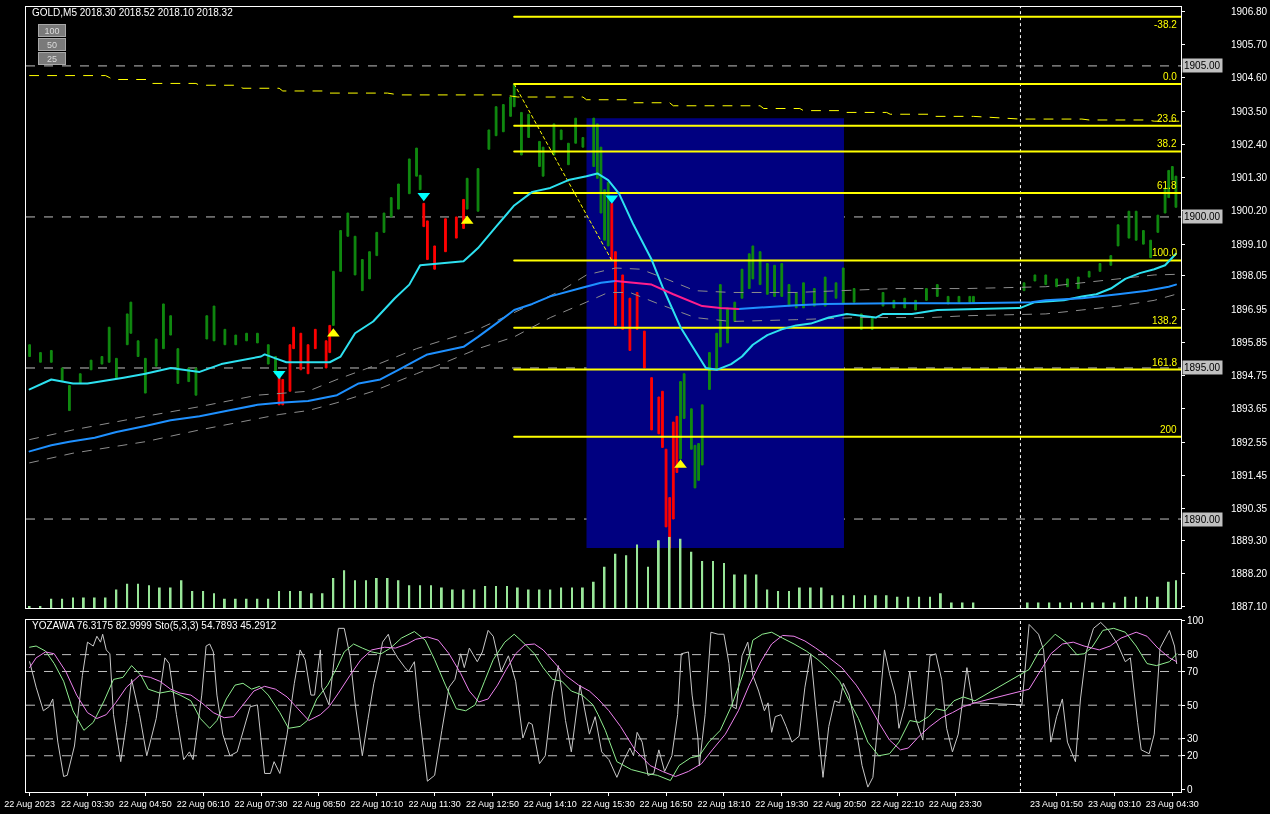 The image size is (1270, 814). What do you see at coordinates (1202, 216) in the screenshot?
I see `ref-line-label: 1900.00` at bounding box center [1202, 216].